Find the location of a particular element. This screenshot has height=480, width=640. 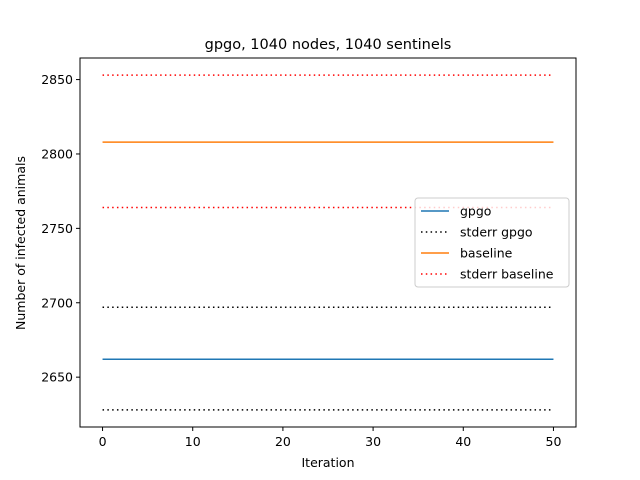

y-tick-label: 2650 is located at coordinates (57, 377).